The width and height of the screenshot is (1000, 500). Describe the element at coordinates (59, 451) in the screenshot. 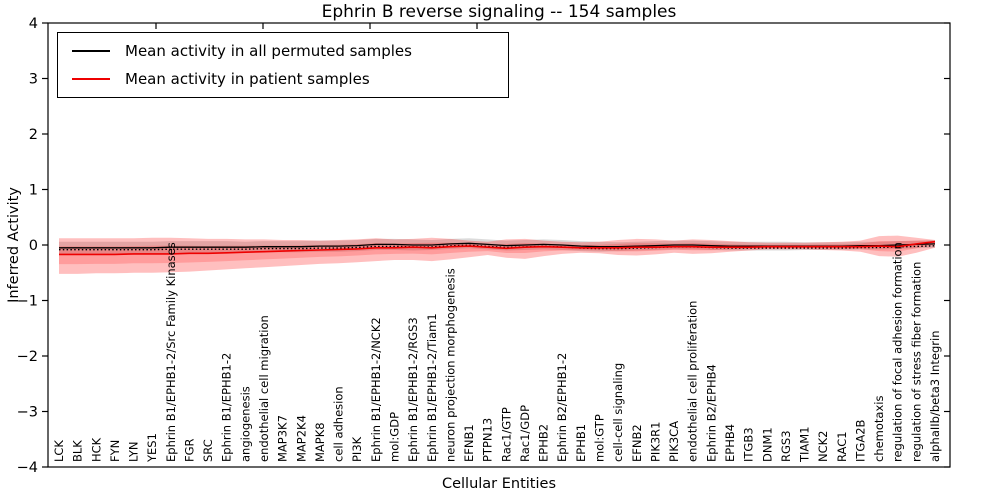

I see `x-tick-label: LCK` at that location.